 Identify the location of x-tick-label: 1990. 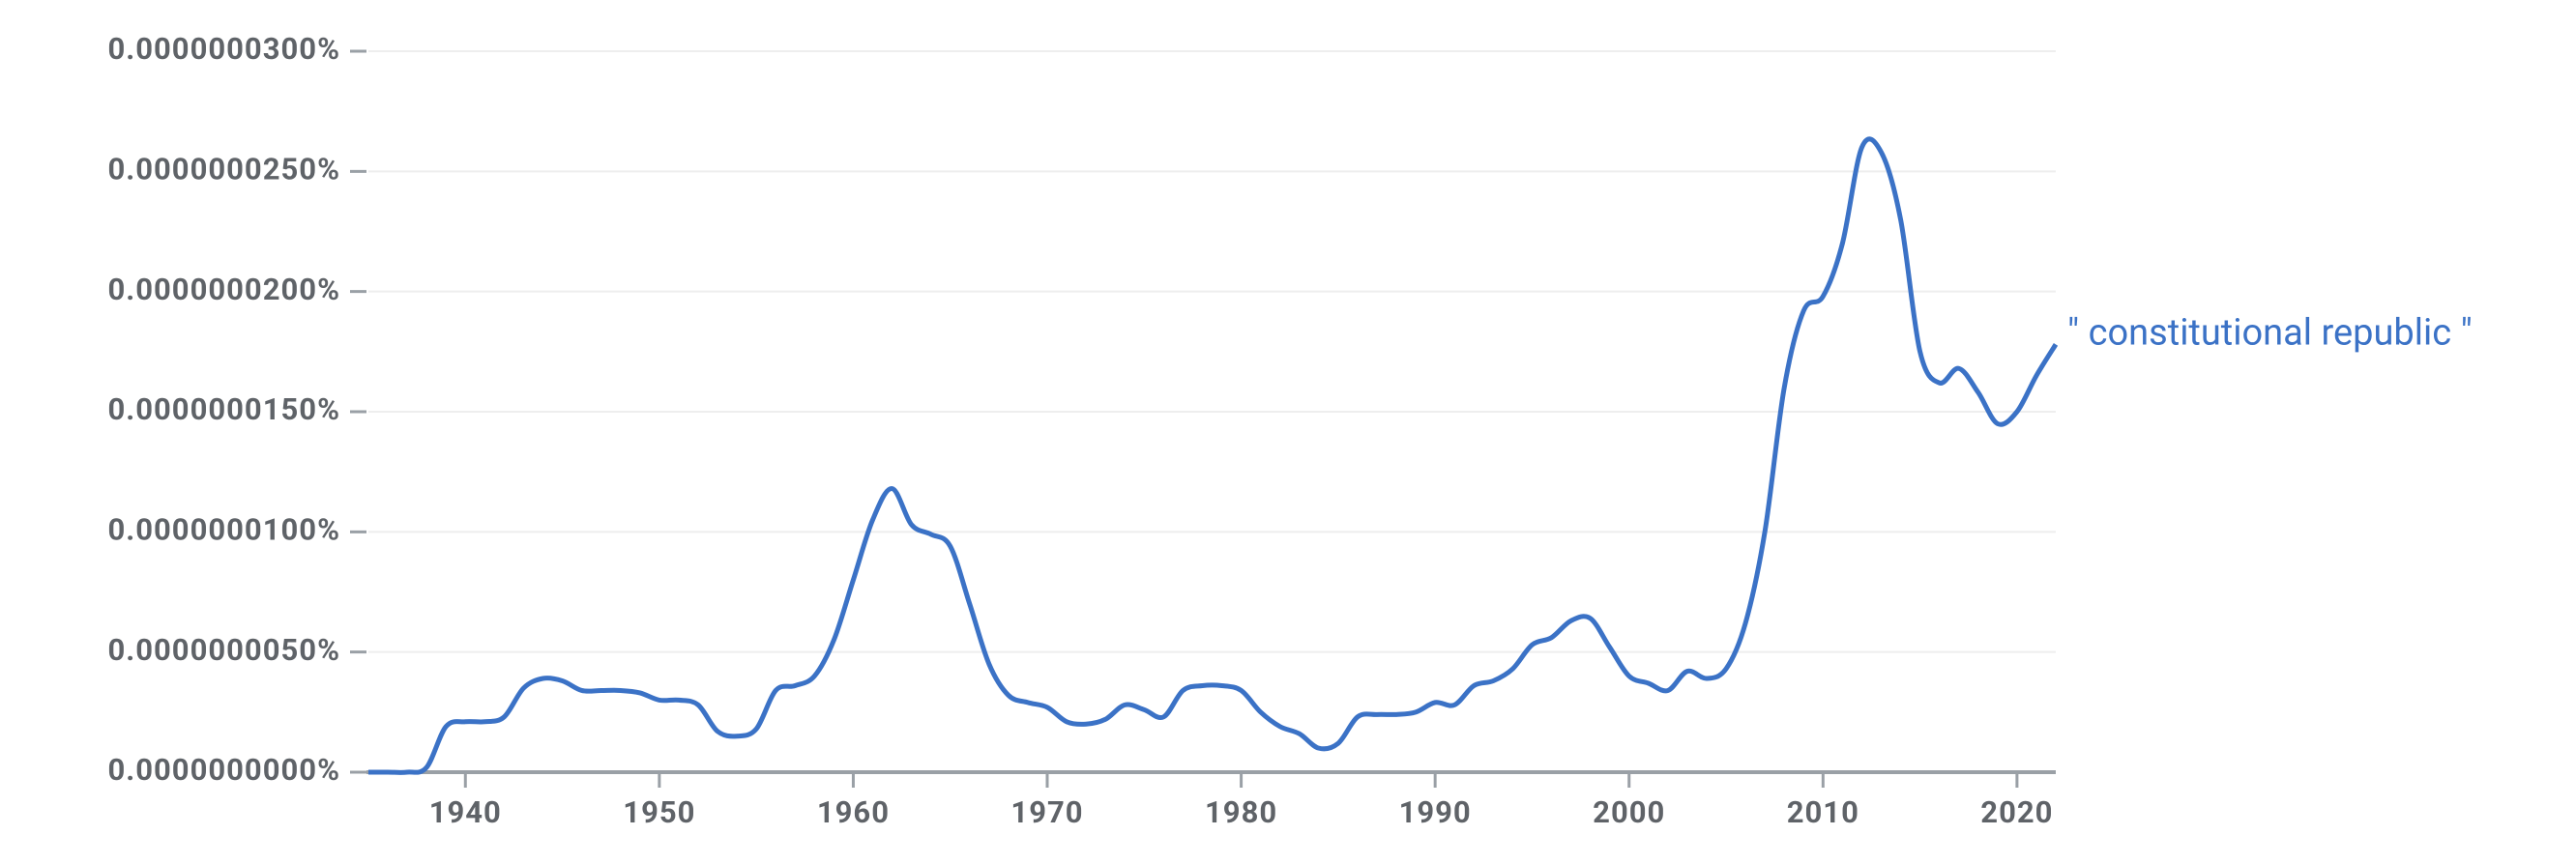
(1435, 812).